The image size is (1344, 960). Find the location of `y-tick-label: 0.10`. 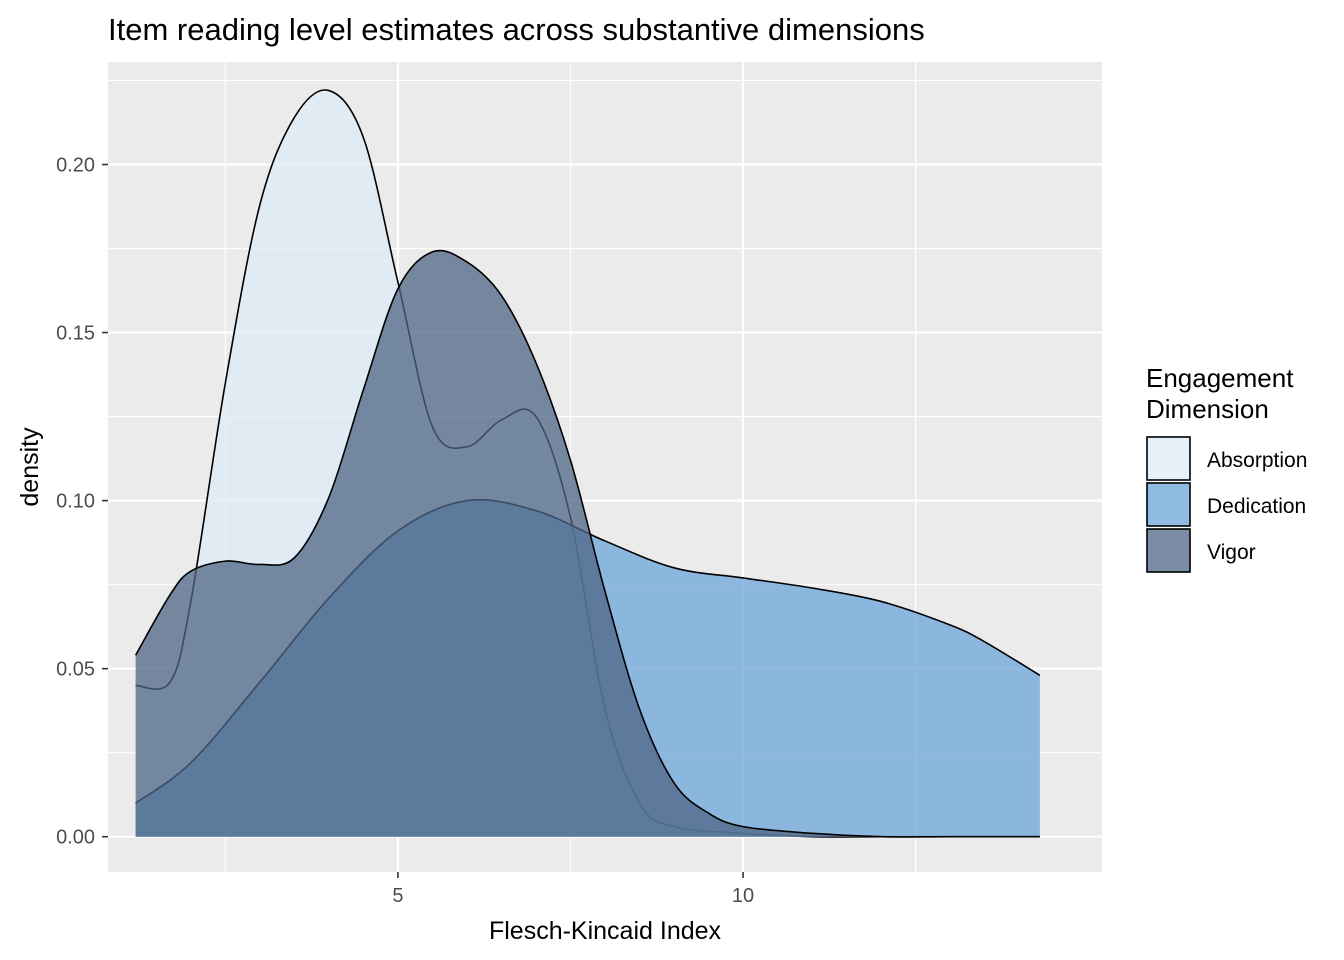

y-tick-label: 0.10 is located at coordinates (75, 502).